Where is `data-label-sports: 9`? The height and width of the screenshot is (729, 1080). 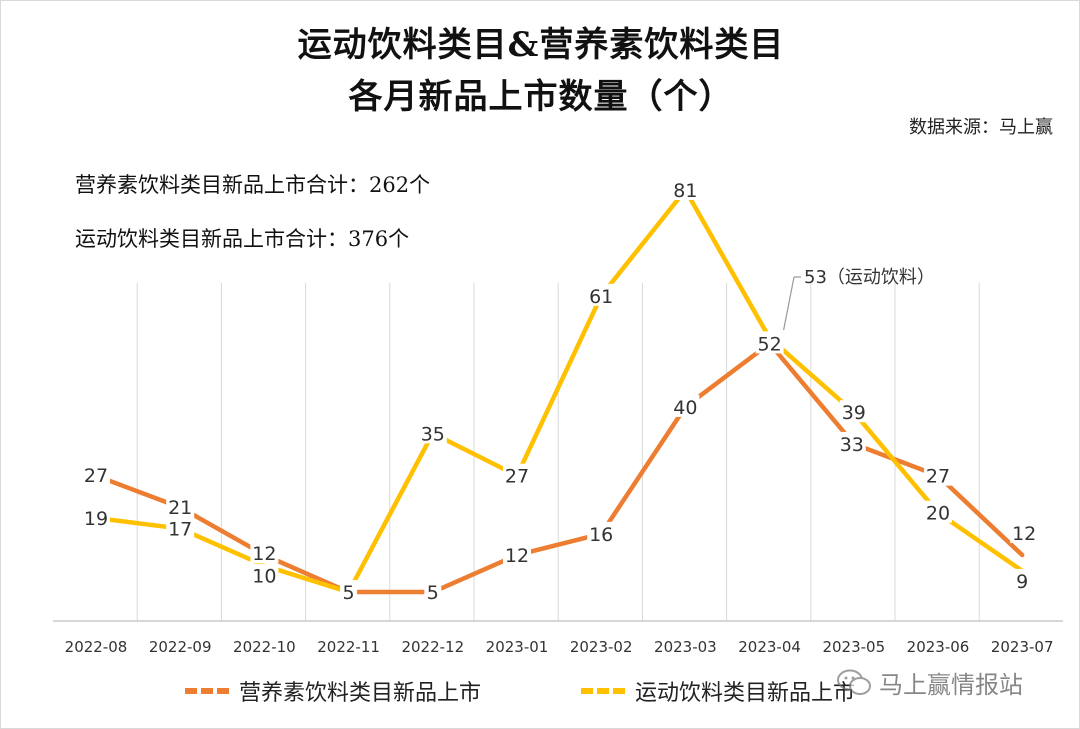 data-label-sports: 9 is located at coordinates (1022, 582).